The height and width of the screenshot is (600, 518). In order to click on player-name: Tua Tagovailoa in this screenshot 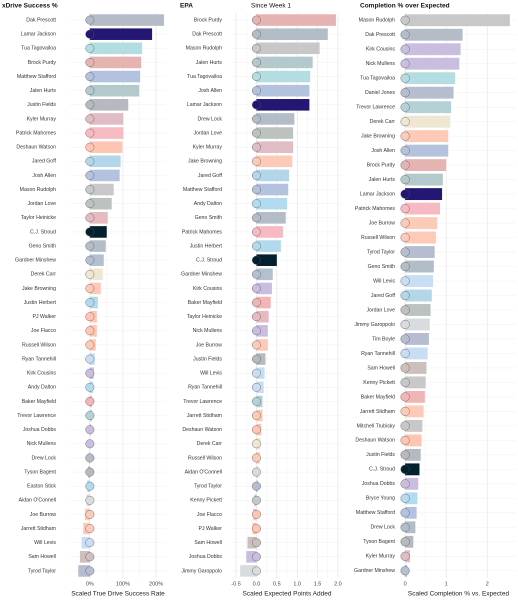, I will do `click(38, 49)`.